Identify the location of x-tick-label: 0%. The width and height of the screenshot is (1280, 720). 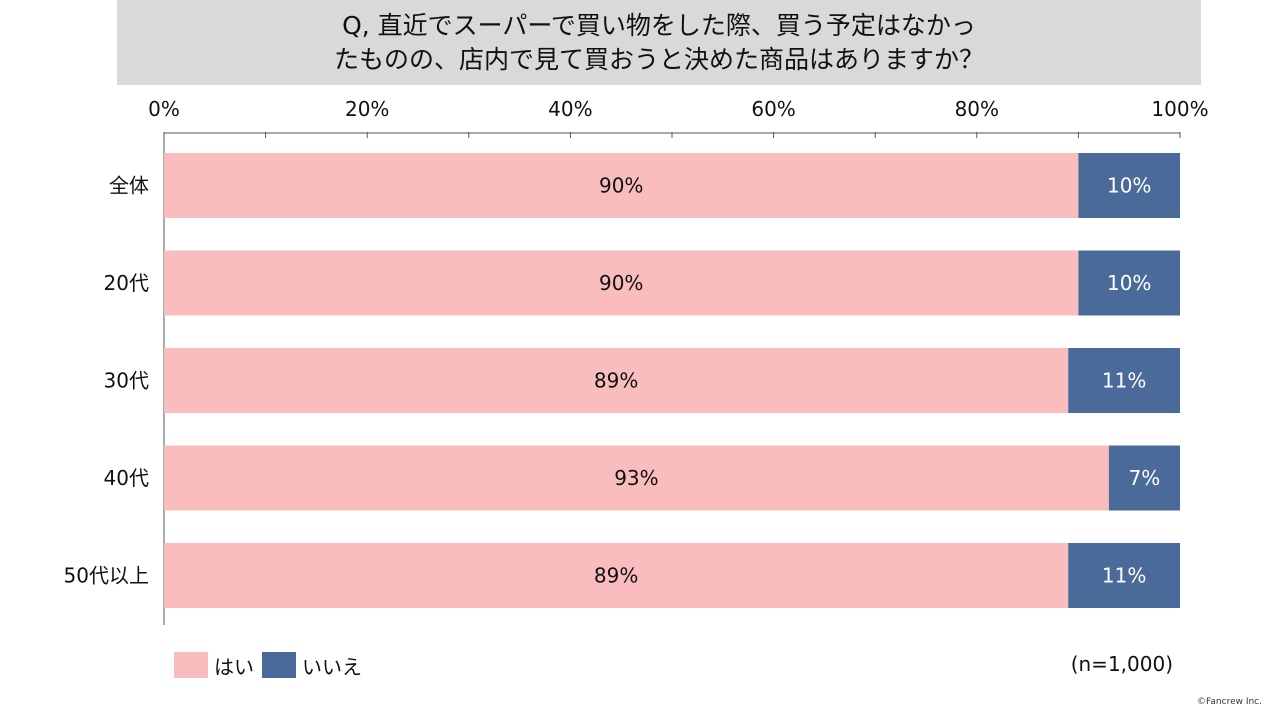
(164, 109).